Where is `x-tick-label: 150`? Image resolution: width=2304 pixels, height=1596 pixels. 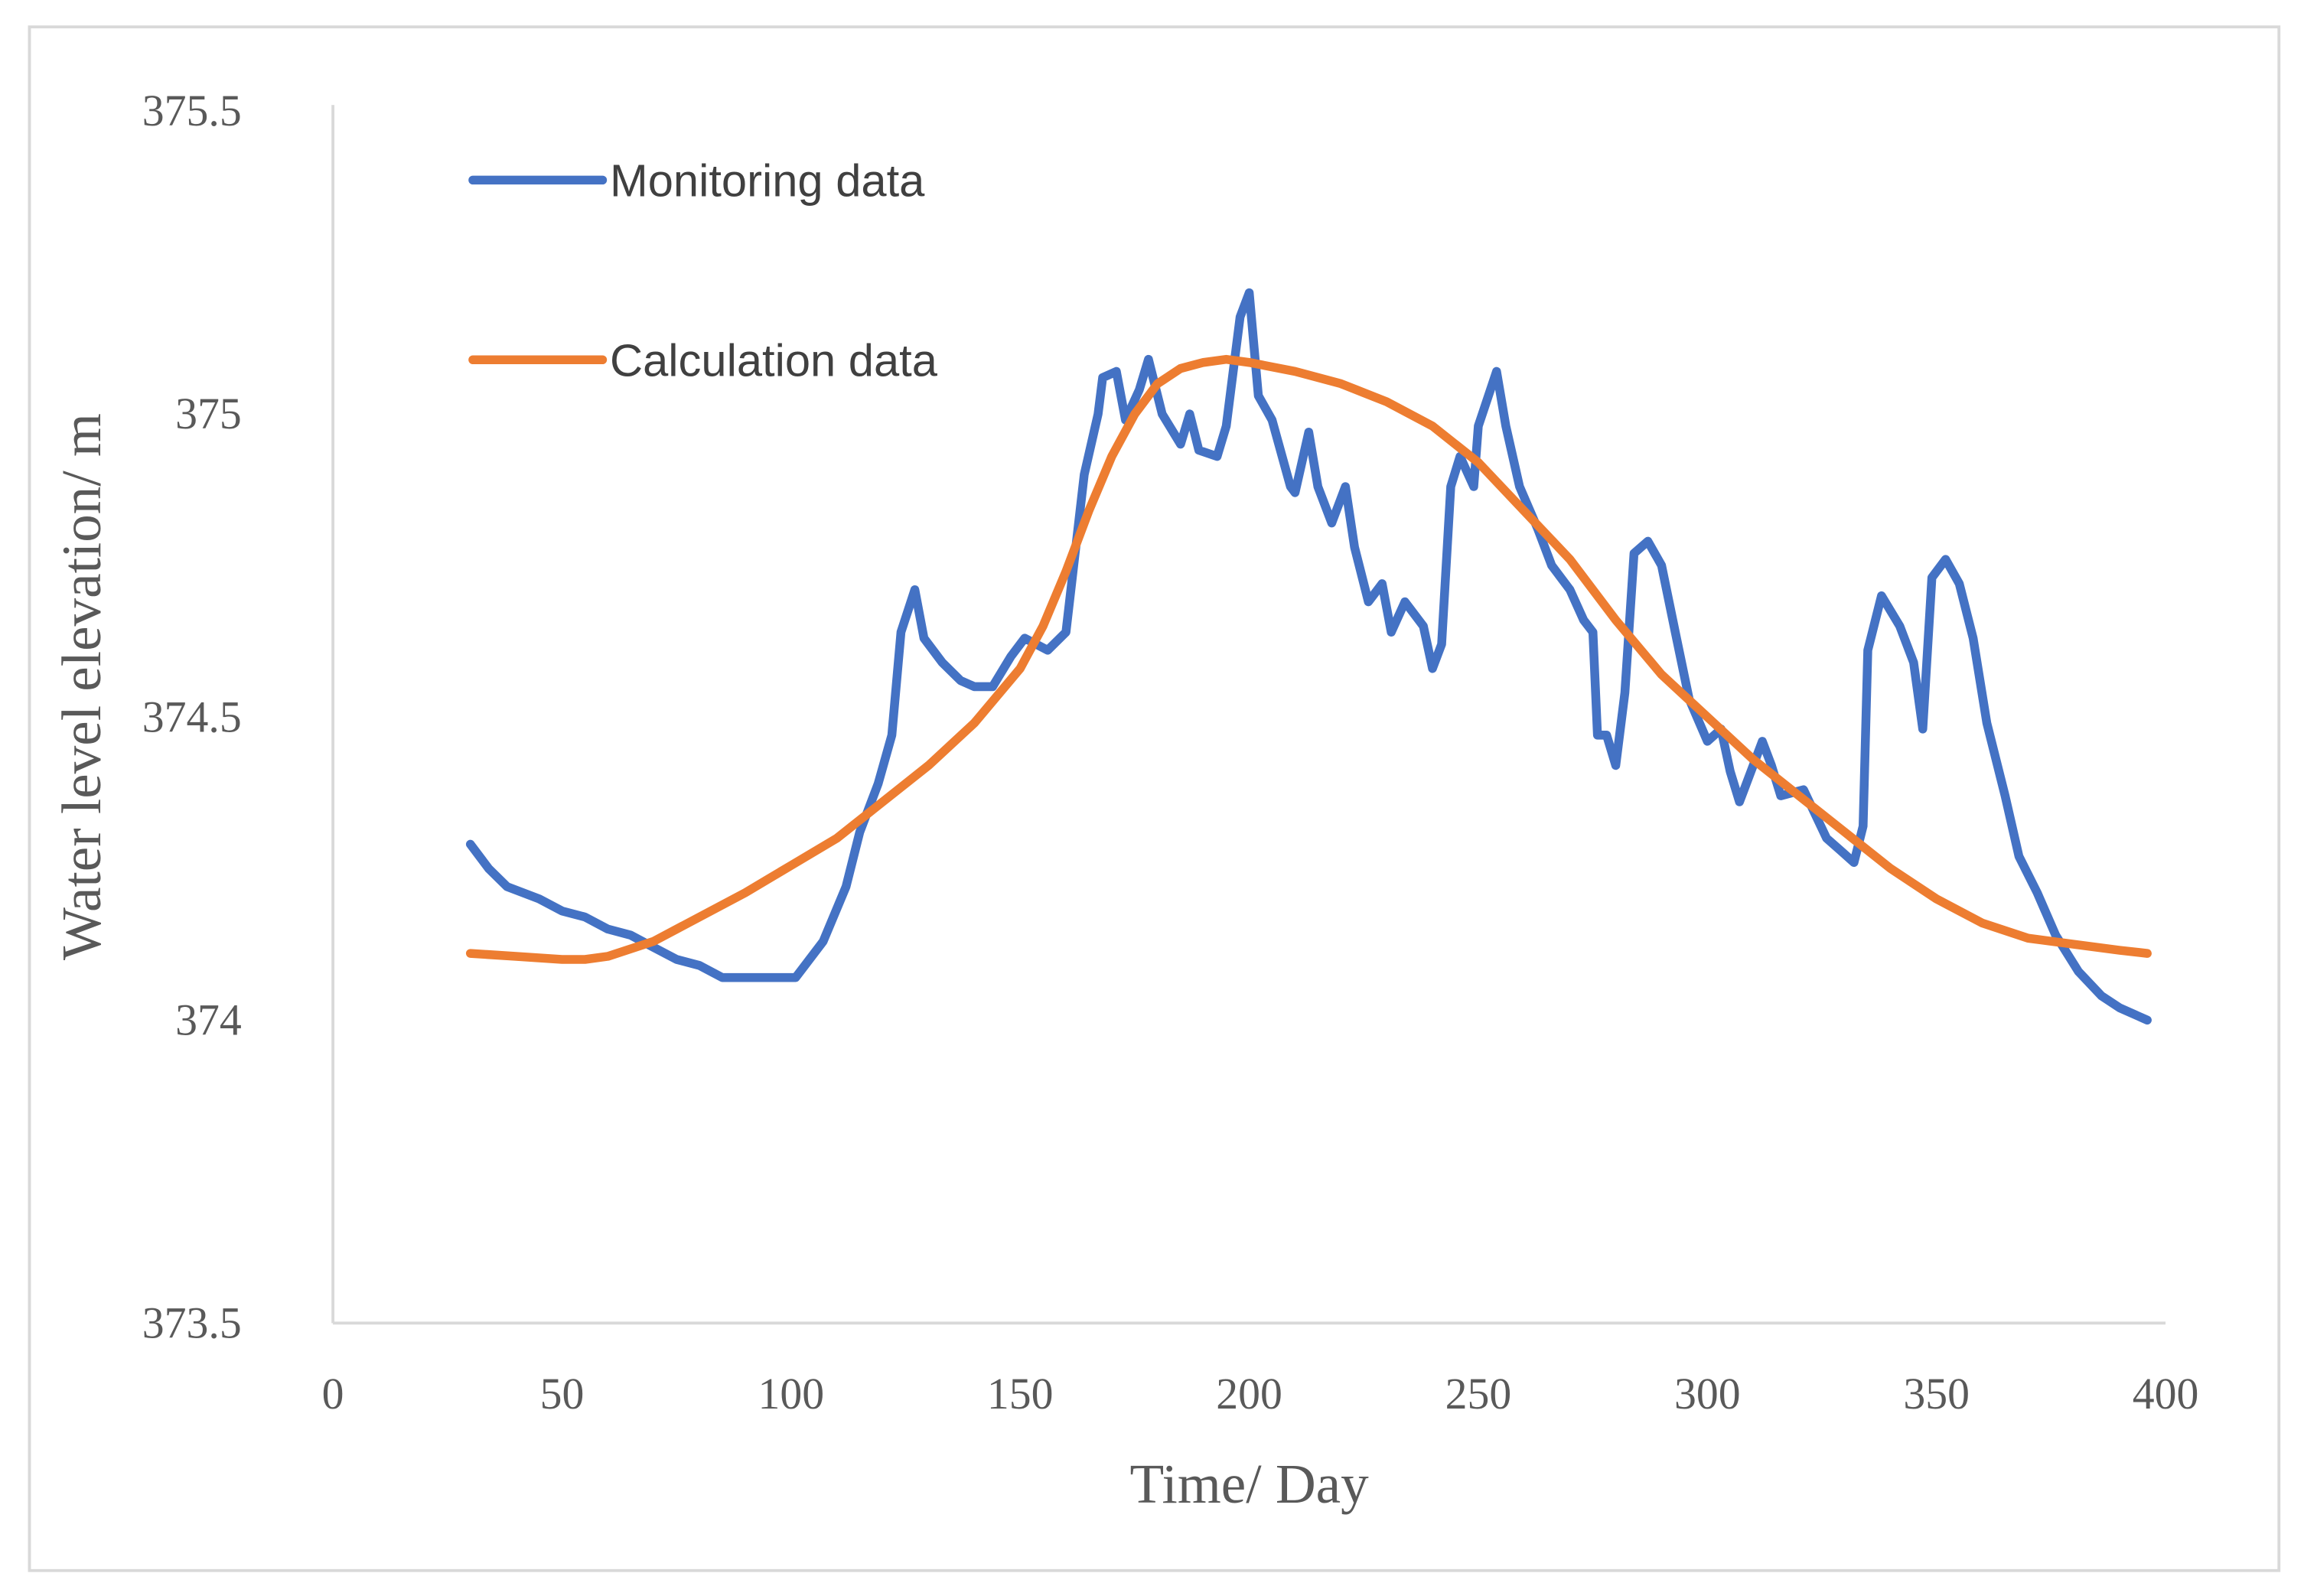
x-tick-label: 150 is located at coordinates (1020, 1394).